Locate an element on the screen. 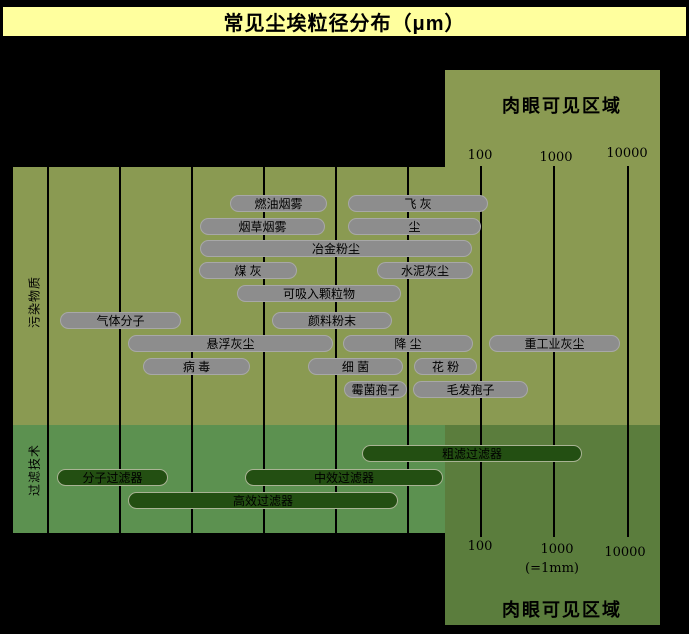  pollutants-section-label: 污染物质 is located at coordinates (34, 302).